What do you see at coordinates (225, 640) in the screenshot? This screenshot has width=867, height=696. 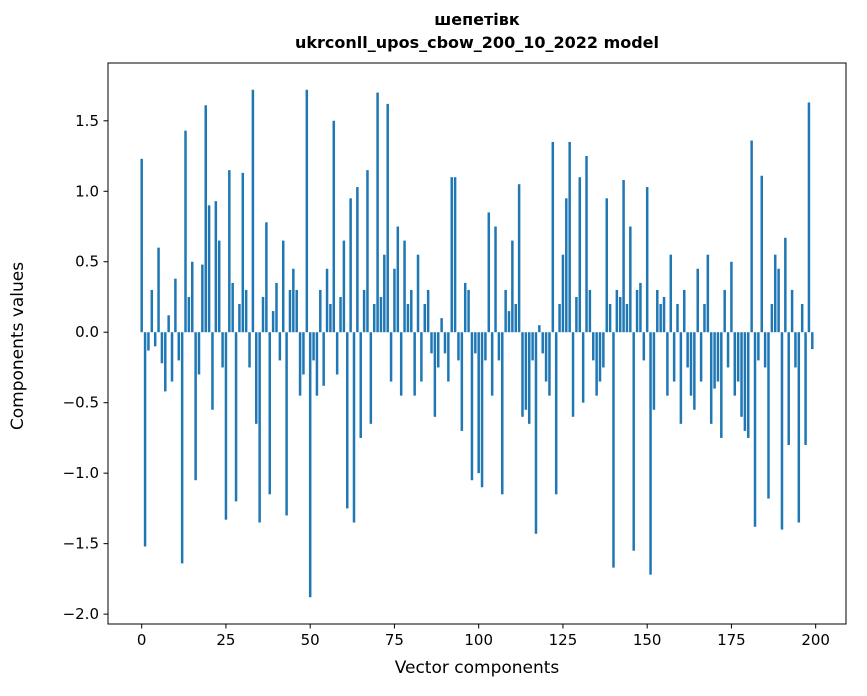 I see `x-tick-label: 25` at bounding box center [225, 640].